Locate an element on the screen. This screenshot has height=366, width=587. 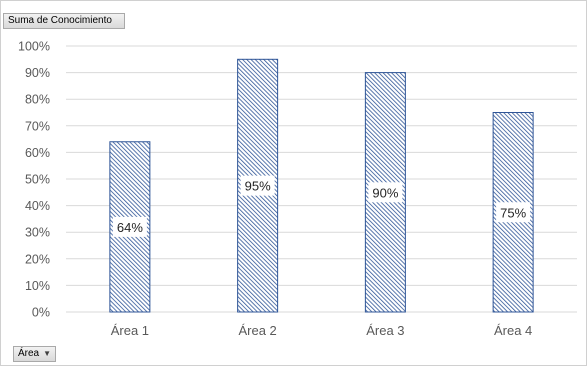
y-axis-tick-labels: 0% 10% 20% 30% 40% 50% 60% 70% 80% 90% 100% is located at coordinates (34, 180).